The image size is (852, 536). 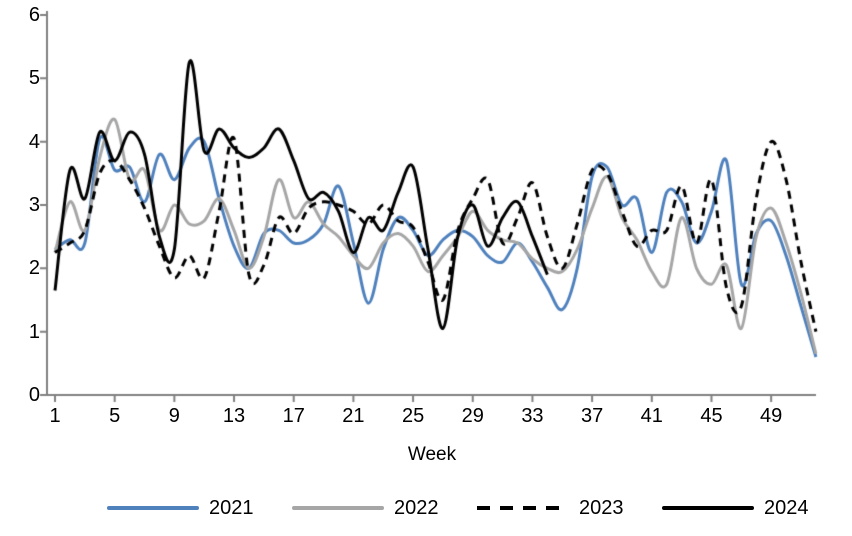 What do you see at coordinates (523, 508) in the screenshot?
I see `legend-line-swatch-2023` at bounding box center [523, 508].